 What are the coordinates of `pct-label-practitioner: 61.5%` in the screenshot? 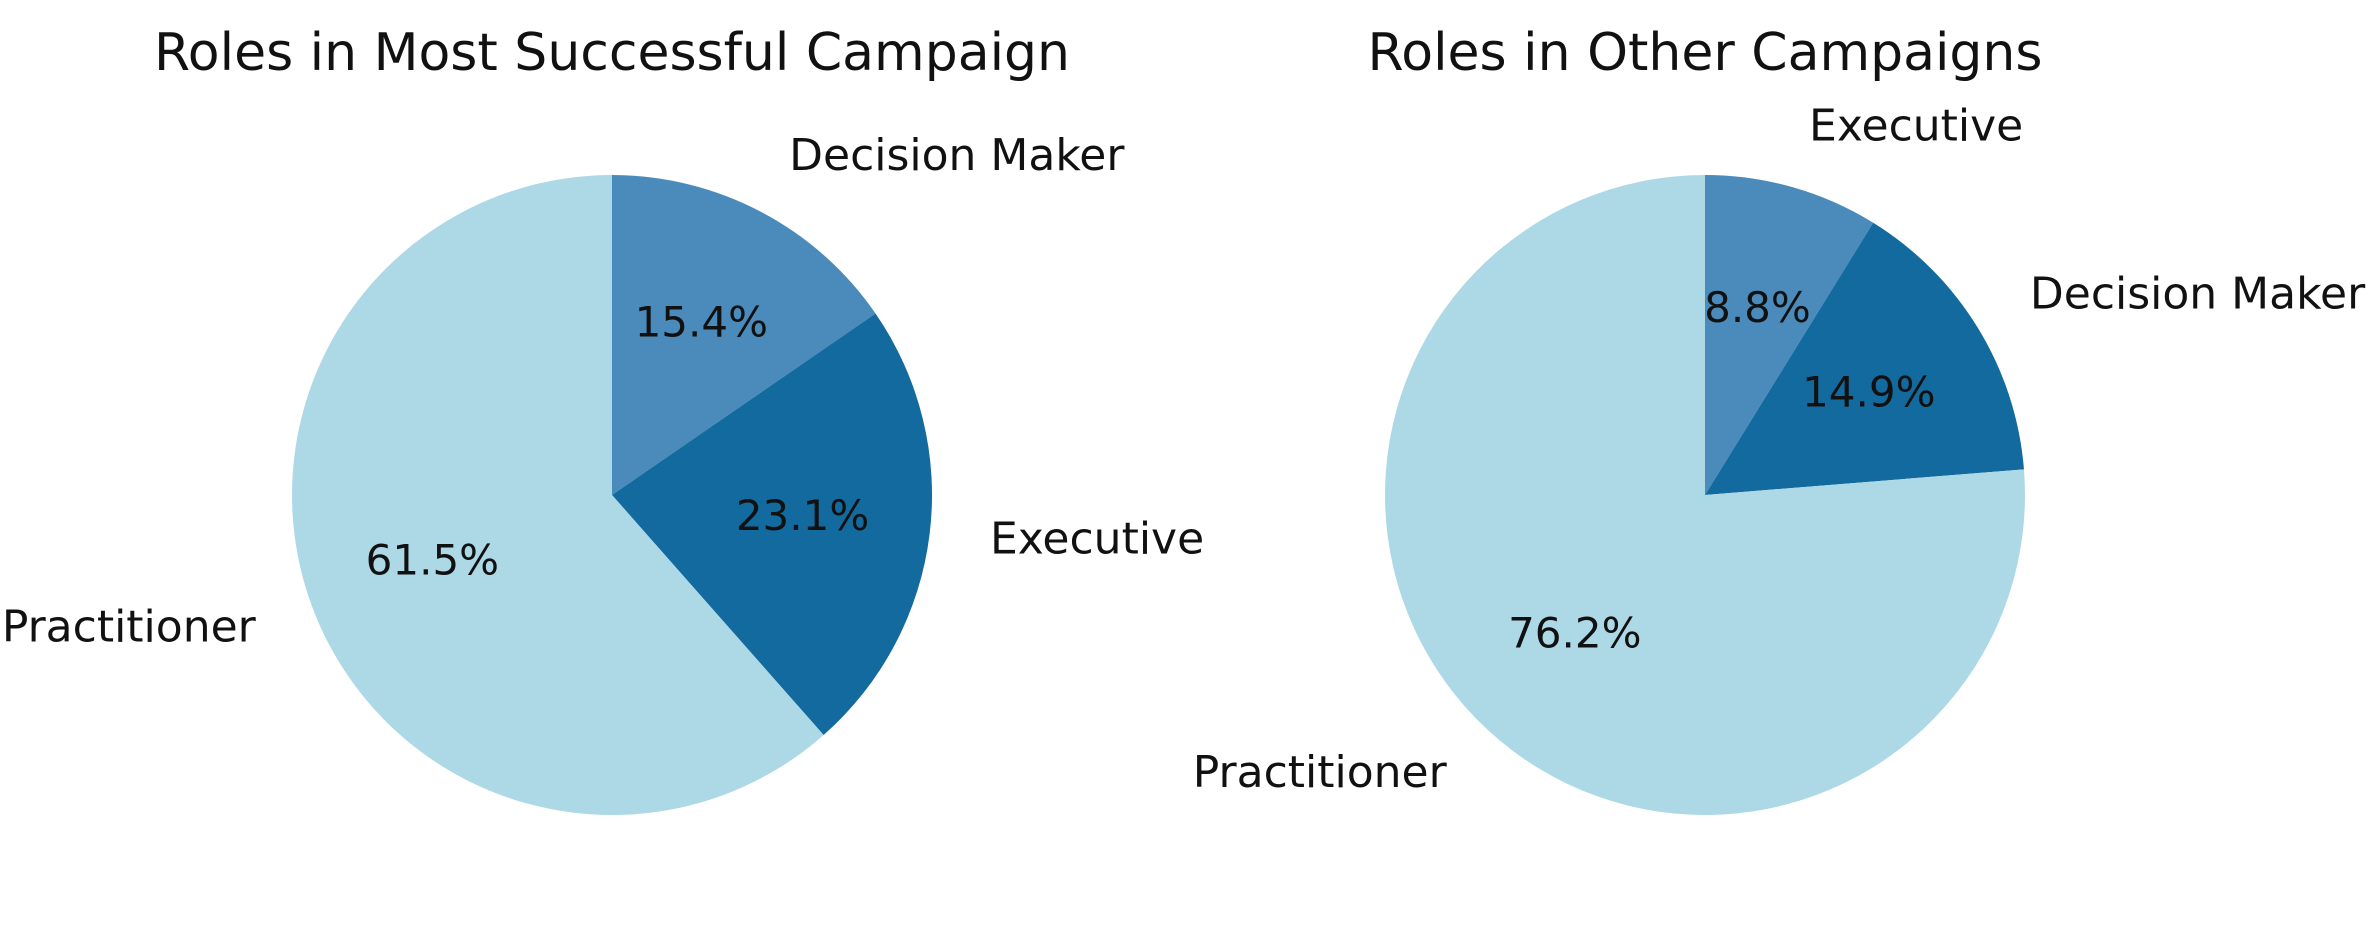 It's located at (432, 559).